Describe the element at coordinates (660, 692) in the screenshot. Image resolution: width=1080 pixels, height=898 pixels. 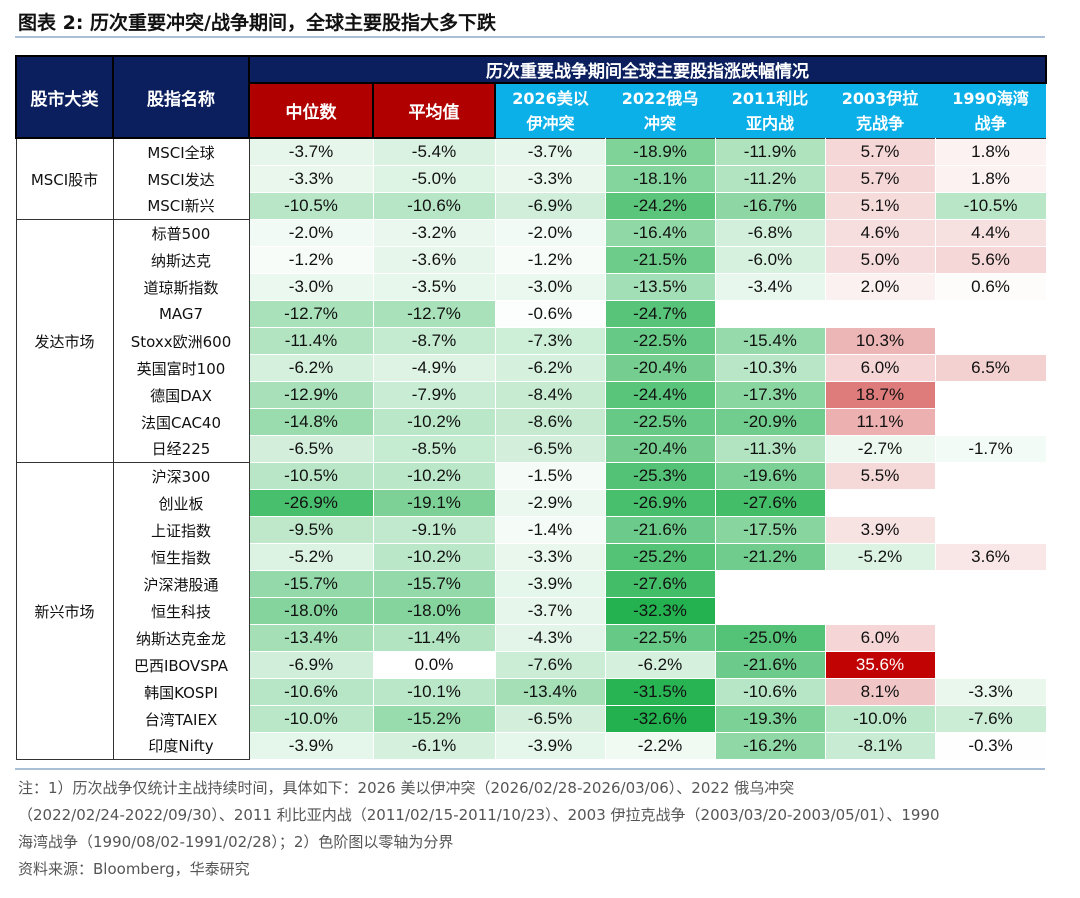
I see `value-cell: -31.5%` at that location.